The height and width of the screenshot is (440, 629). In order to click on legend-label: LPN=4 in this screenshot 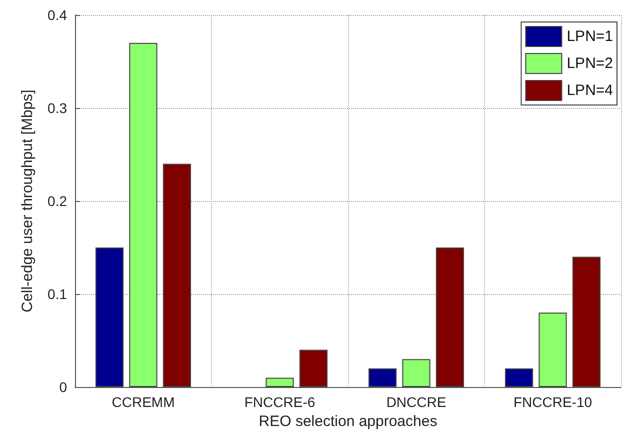, I will do `click(590, 90)`.